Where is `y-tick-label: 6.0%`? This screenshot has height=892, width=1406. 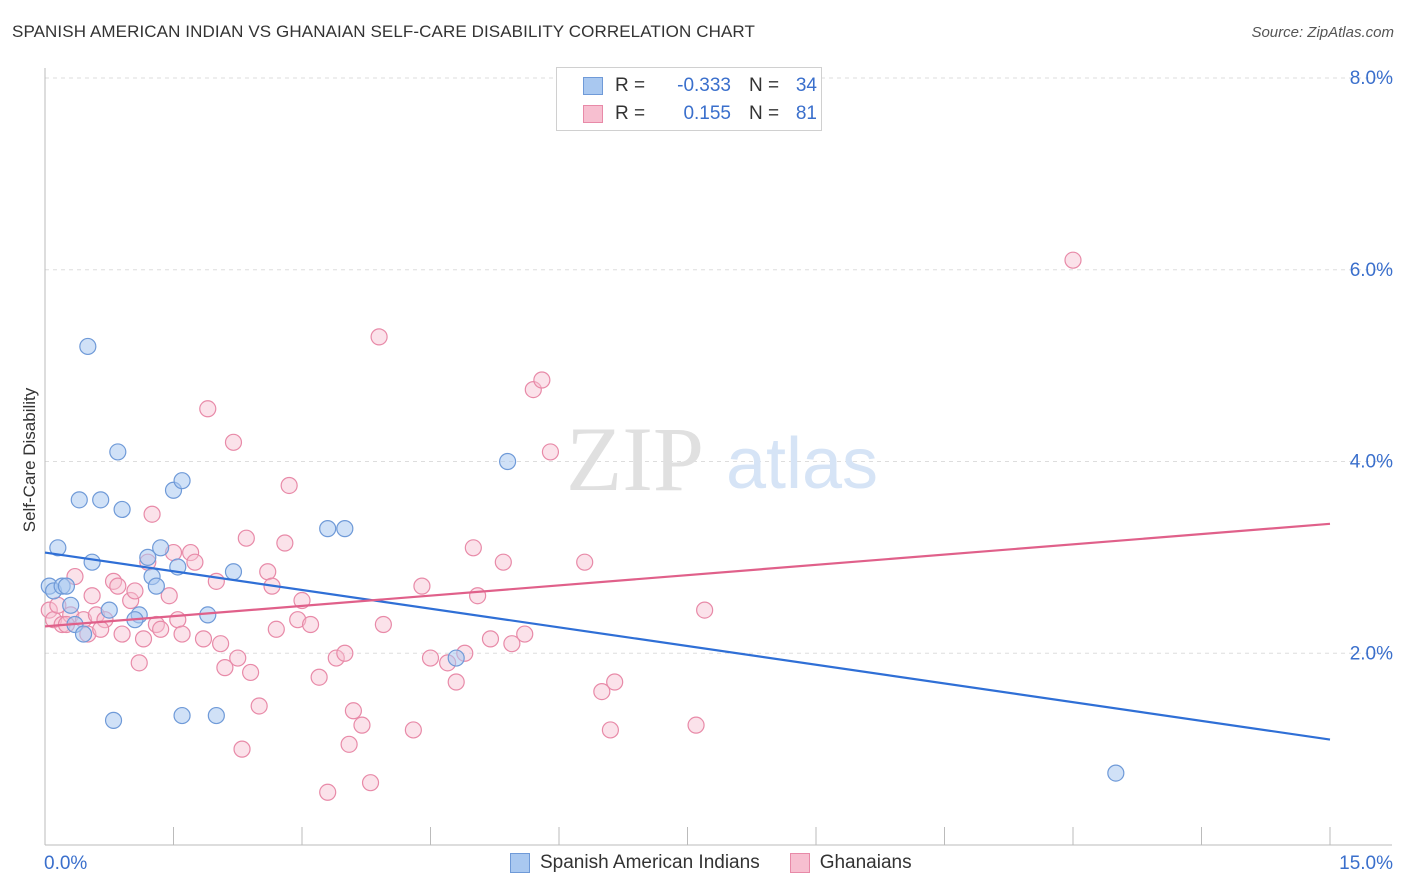 y-tick-label: 6.0% is located at coordinates (1371, 270).